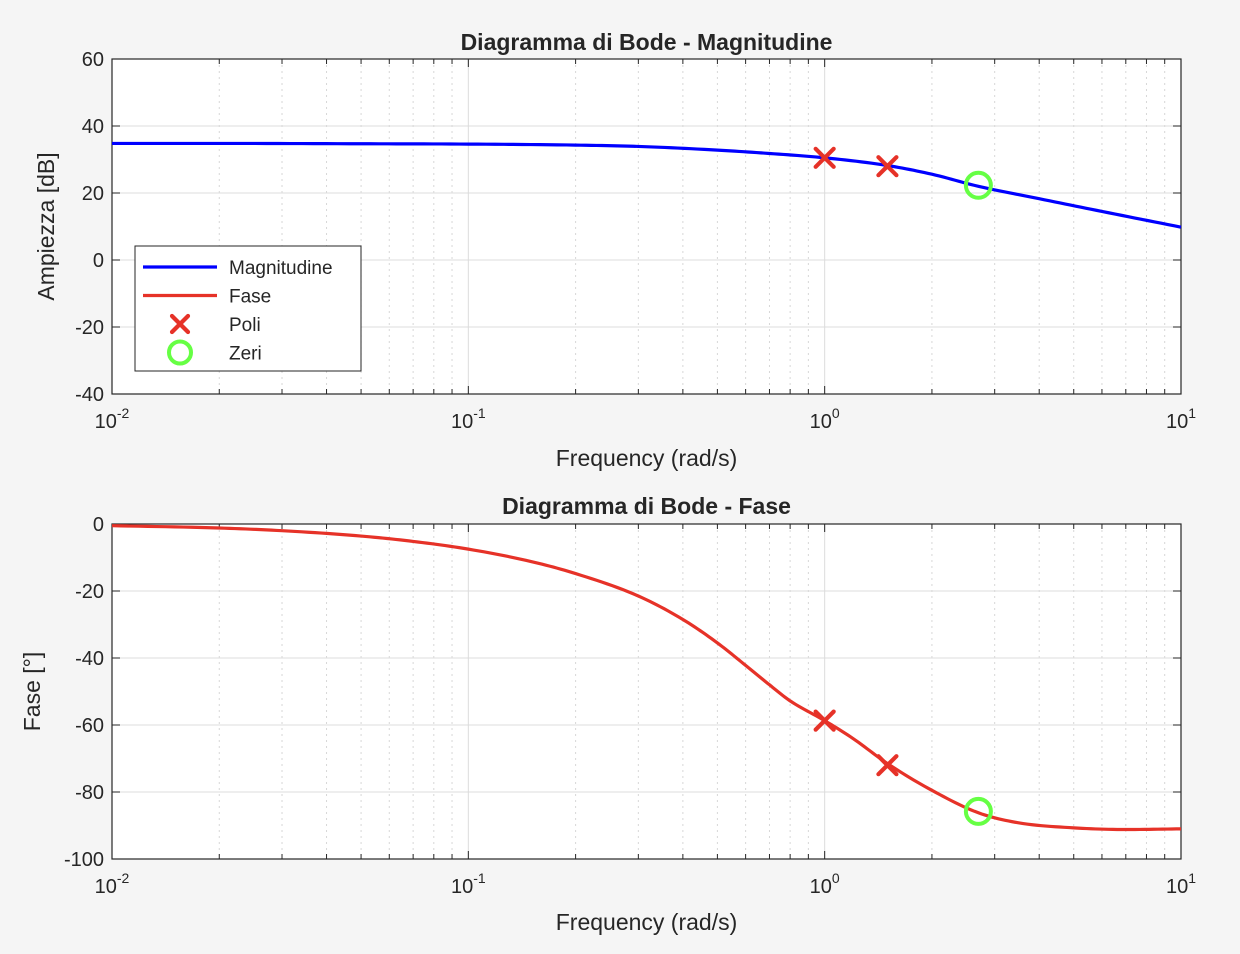 The height and width of the screenshot is (954, 1240). What do you see at coordinates (245, 325) in the screenshot?
I see `legend-label: Poli` at bounding box center [245, 325].